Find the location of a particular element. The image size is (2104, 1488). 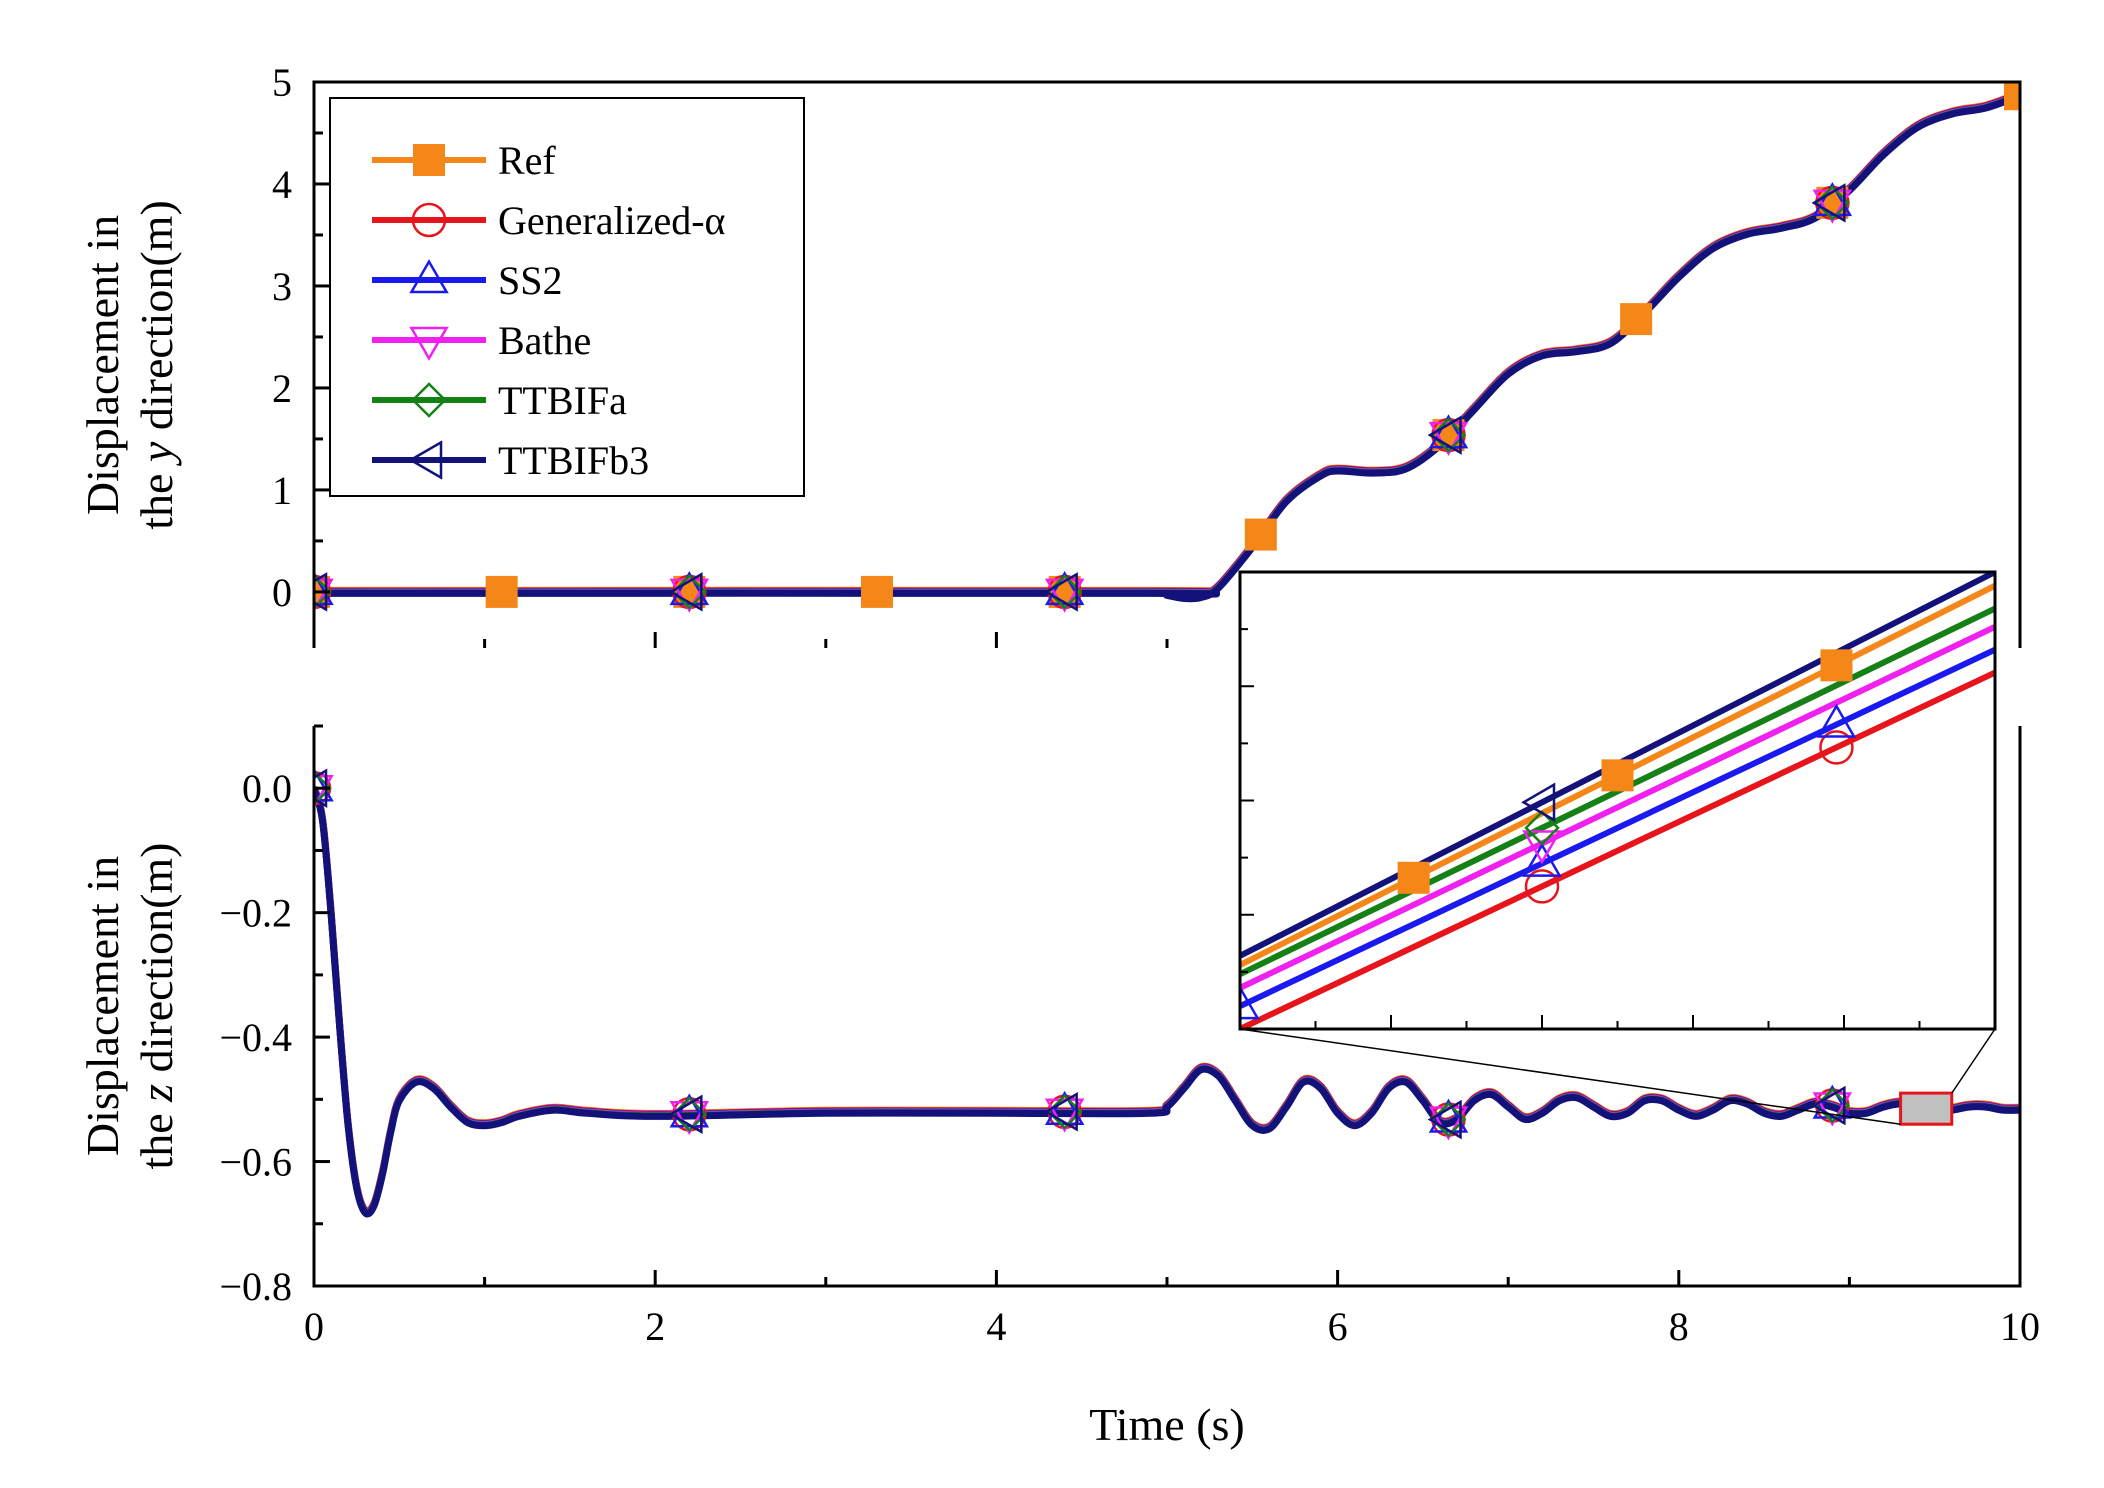

top-ylabel-italic: y is located at coordinates (156, 453).